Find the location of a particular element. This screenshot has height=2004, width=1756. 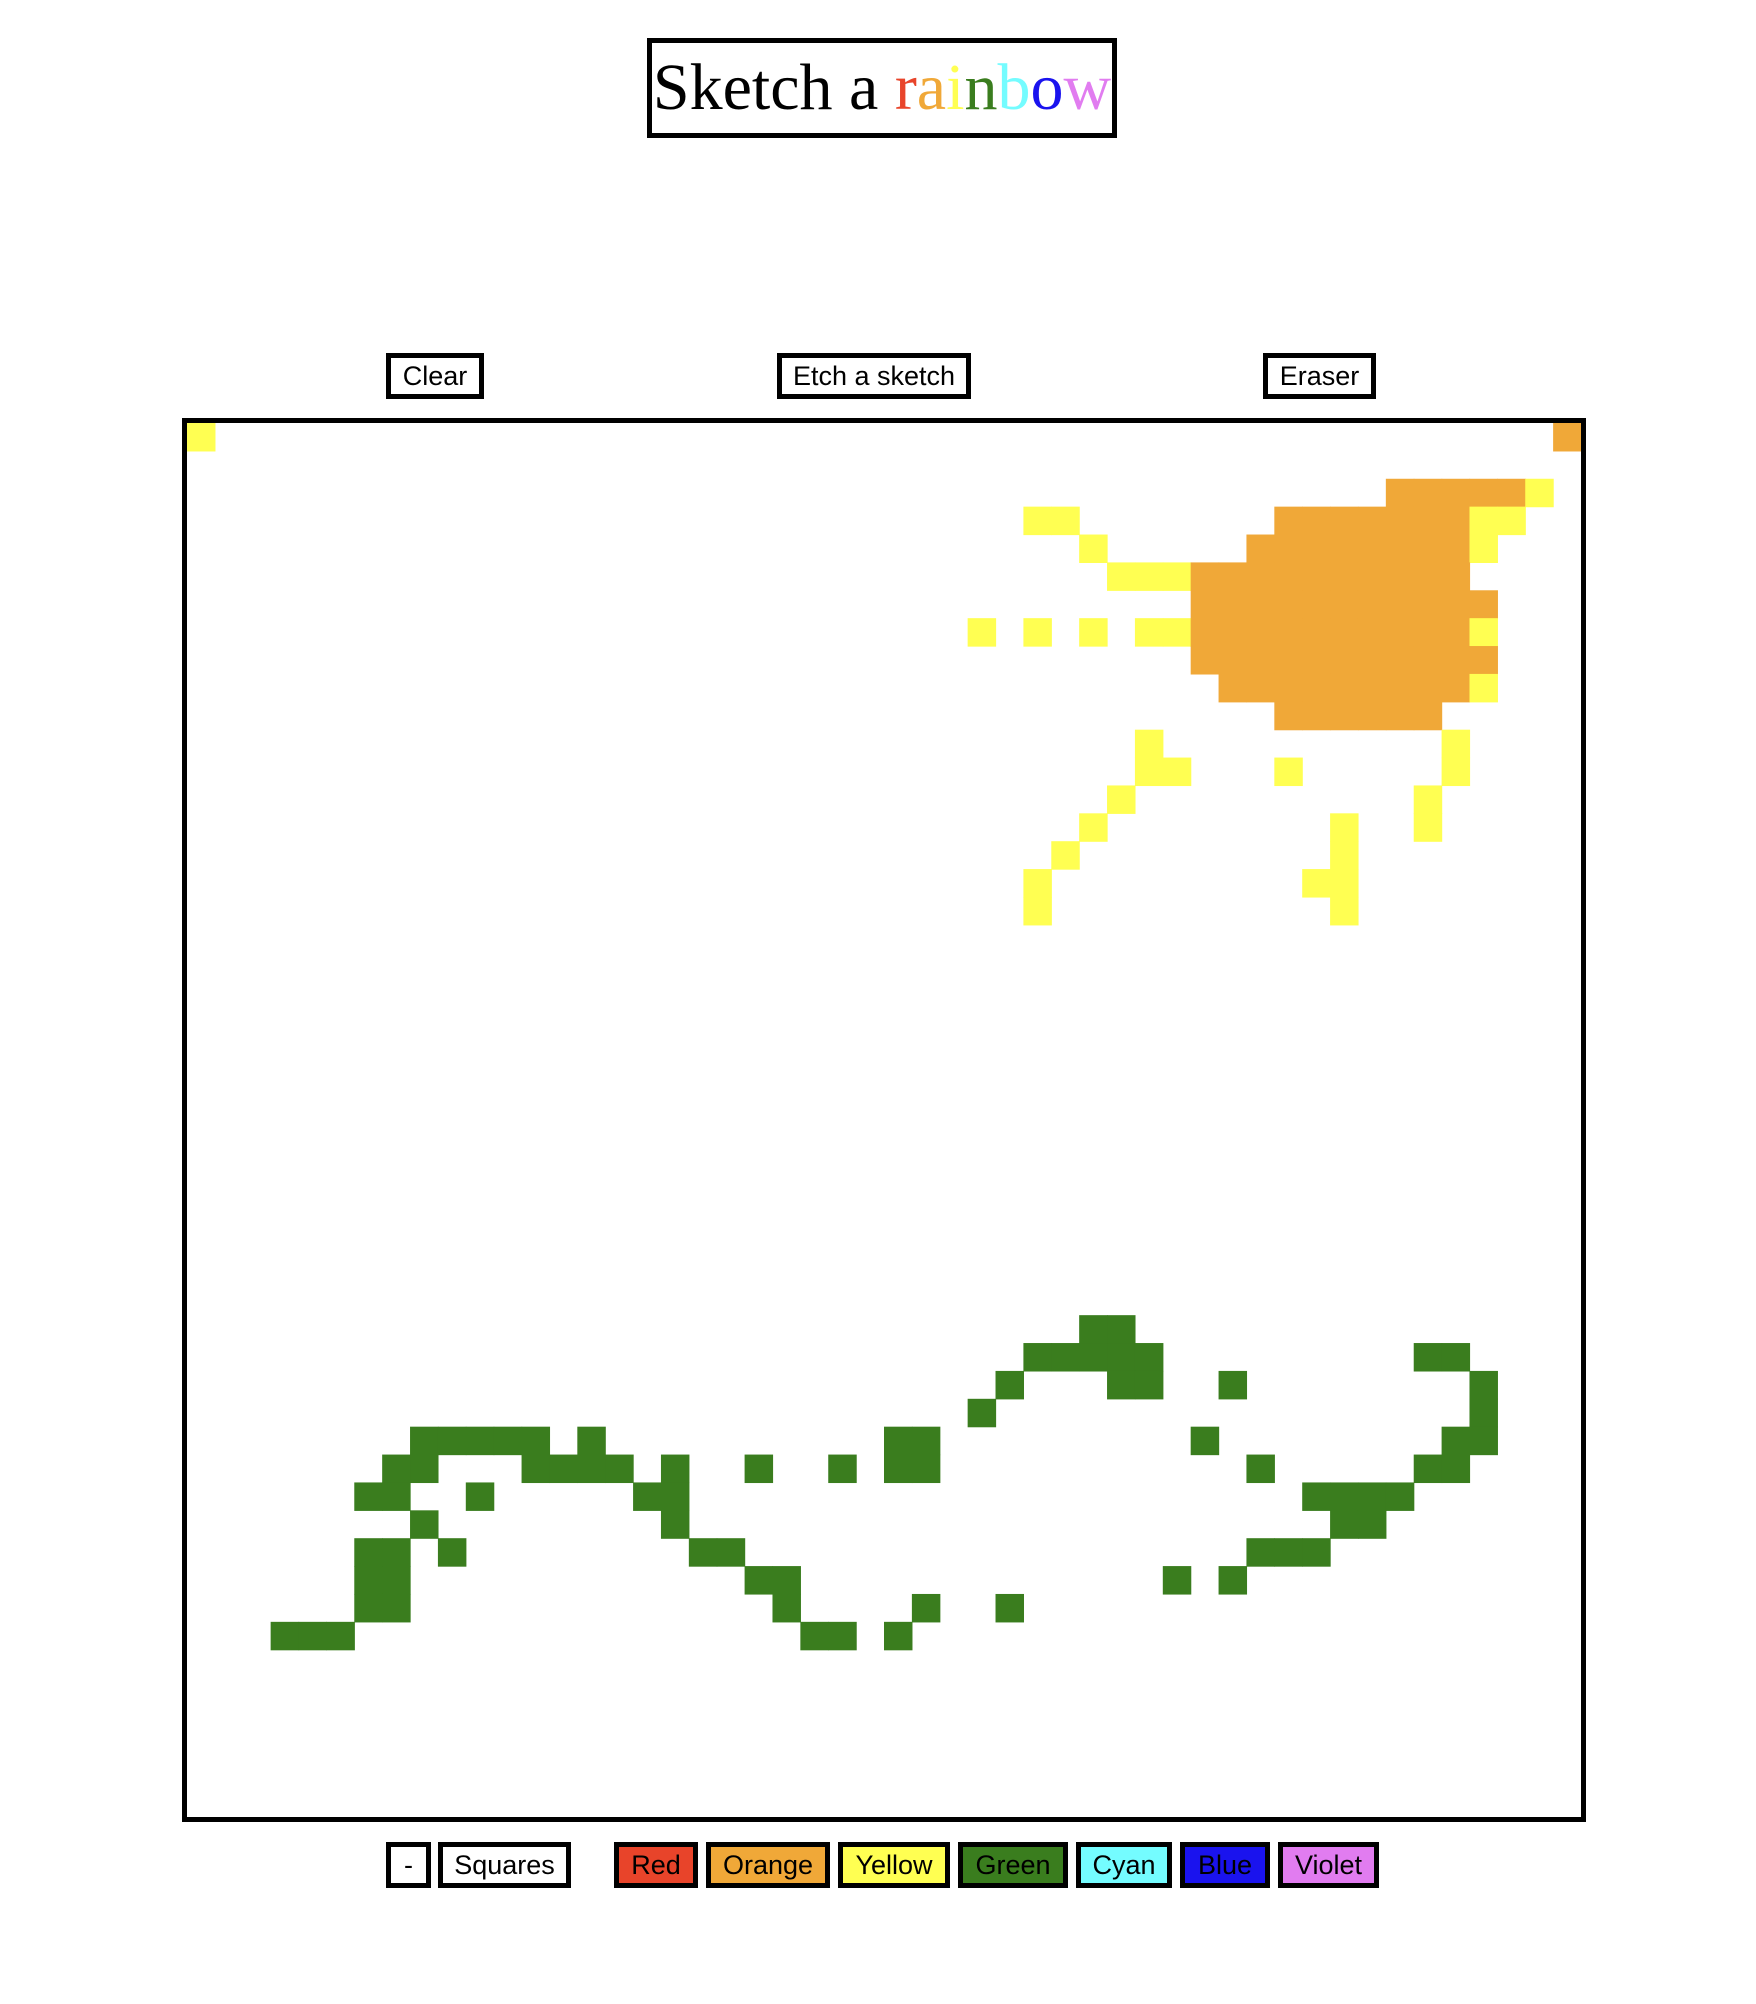

color-red-button: Red is located at coordinates (656, 1865).